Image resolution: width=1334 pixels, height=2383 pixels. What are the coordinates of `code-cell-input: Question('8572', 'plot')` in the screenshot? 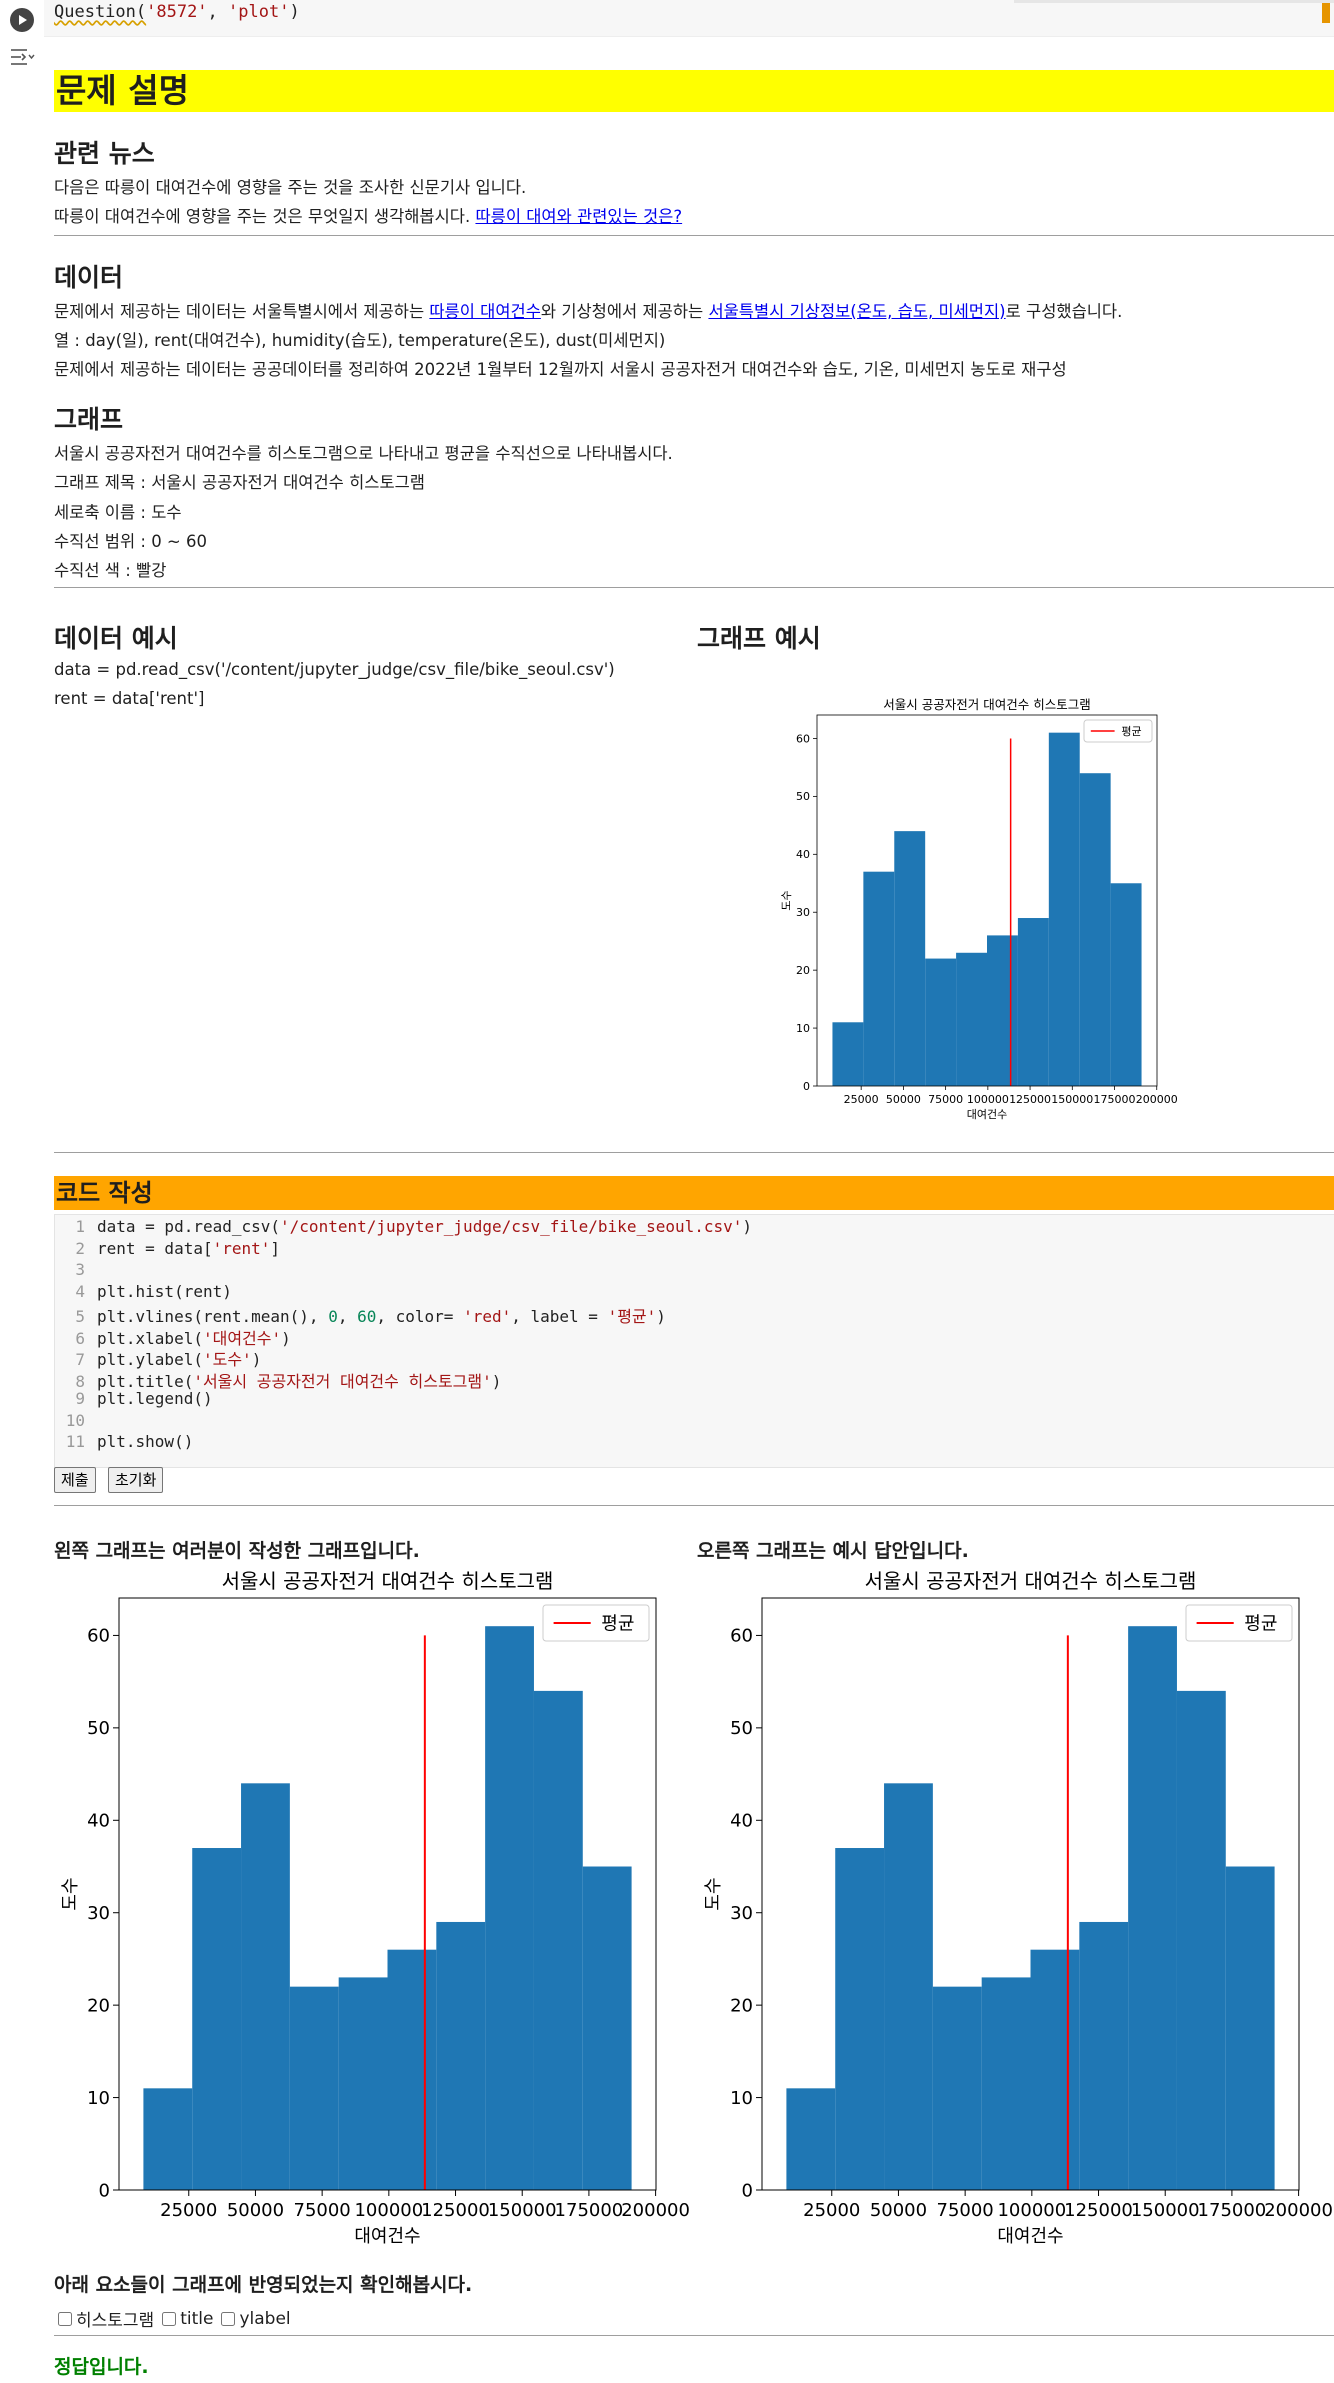 It's located at (689, 18).